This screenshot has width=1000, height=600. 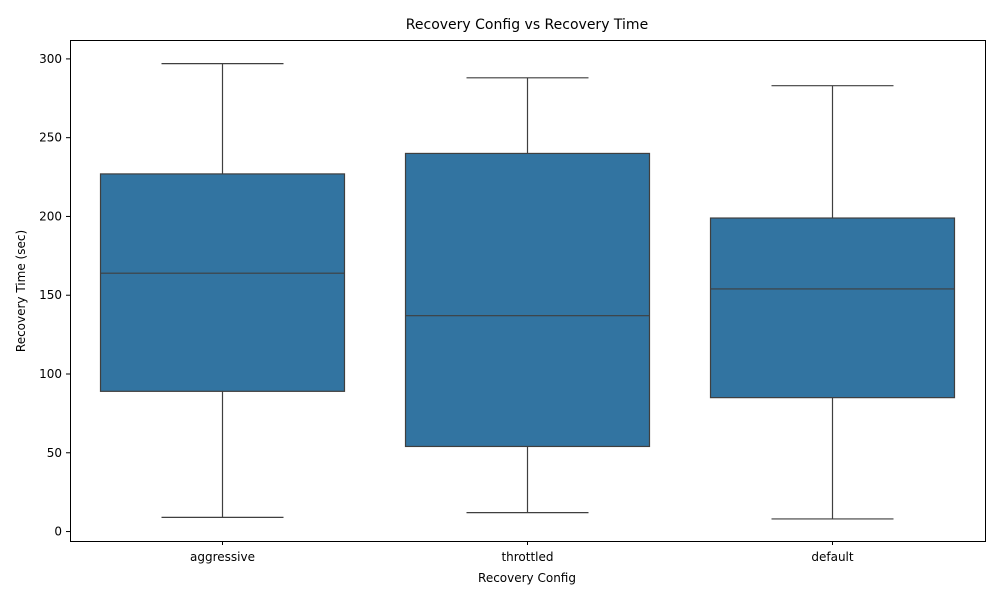 I want to click on y-tick-label: 200, so click(x=50, y=216).